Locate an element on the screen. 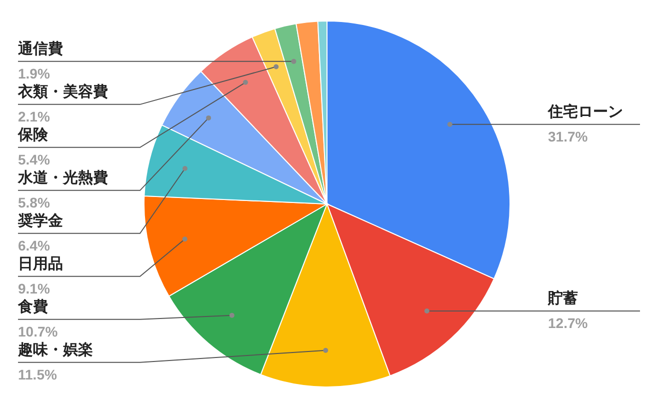  data-label: 5.4% is located at coordinates (34, 159).